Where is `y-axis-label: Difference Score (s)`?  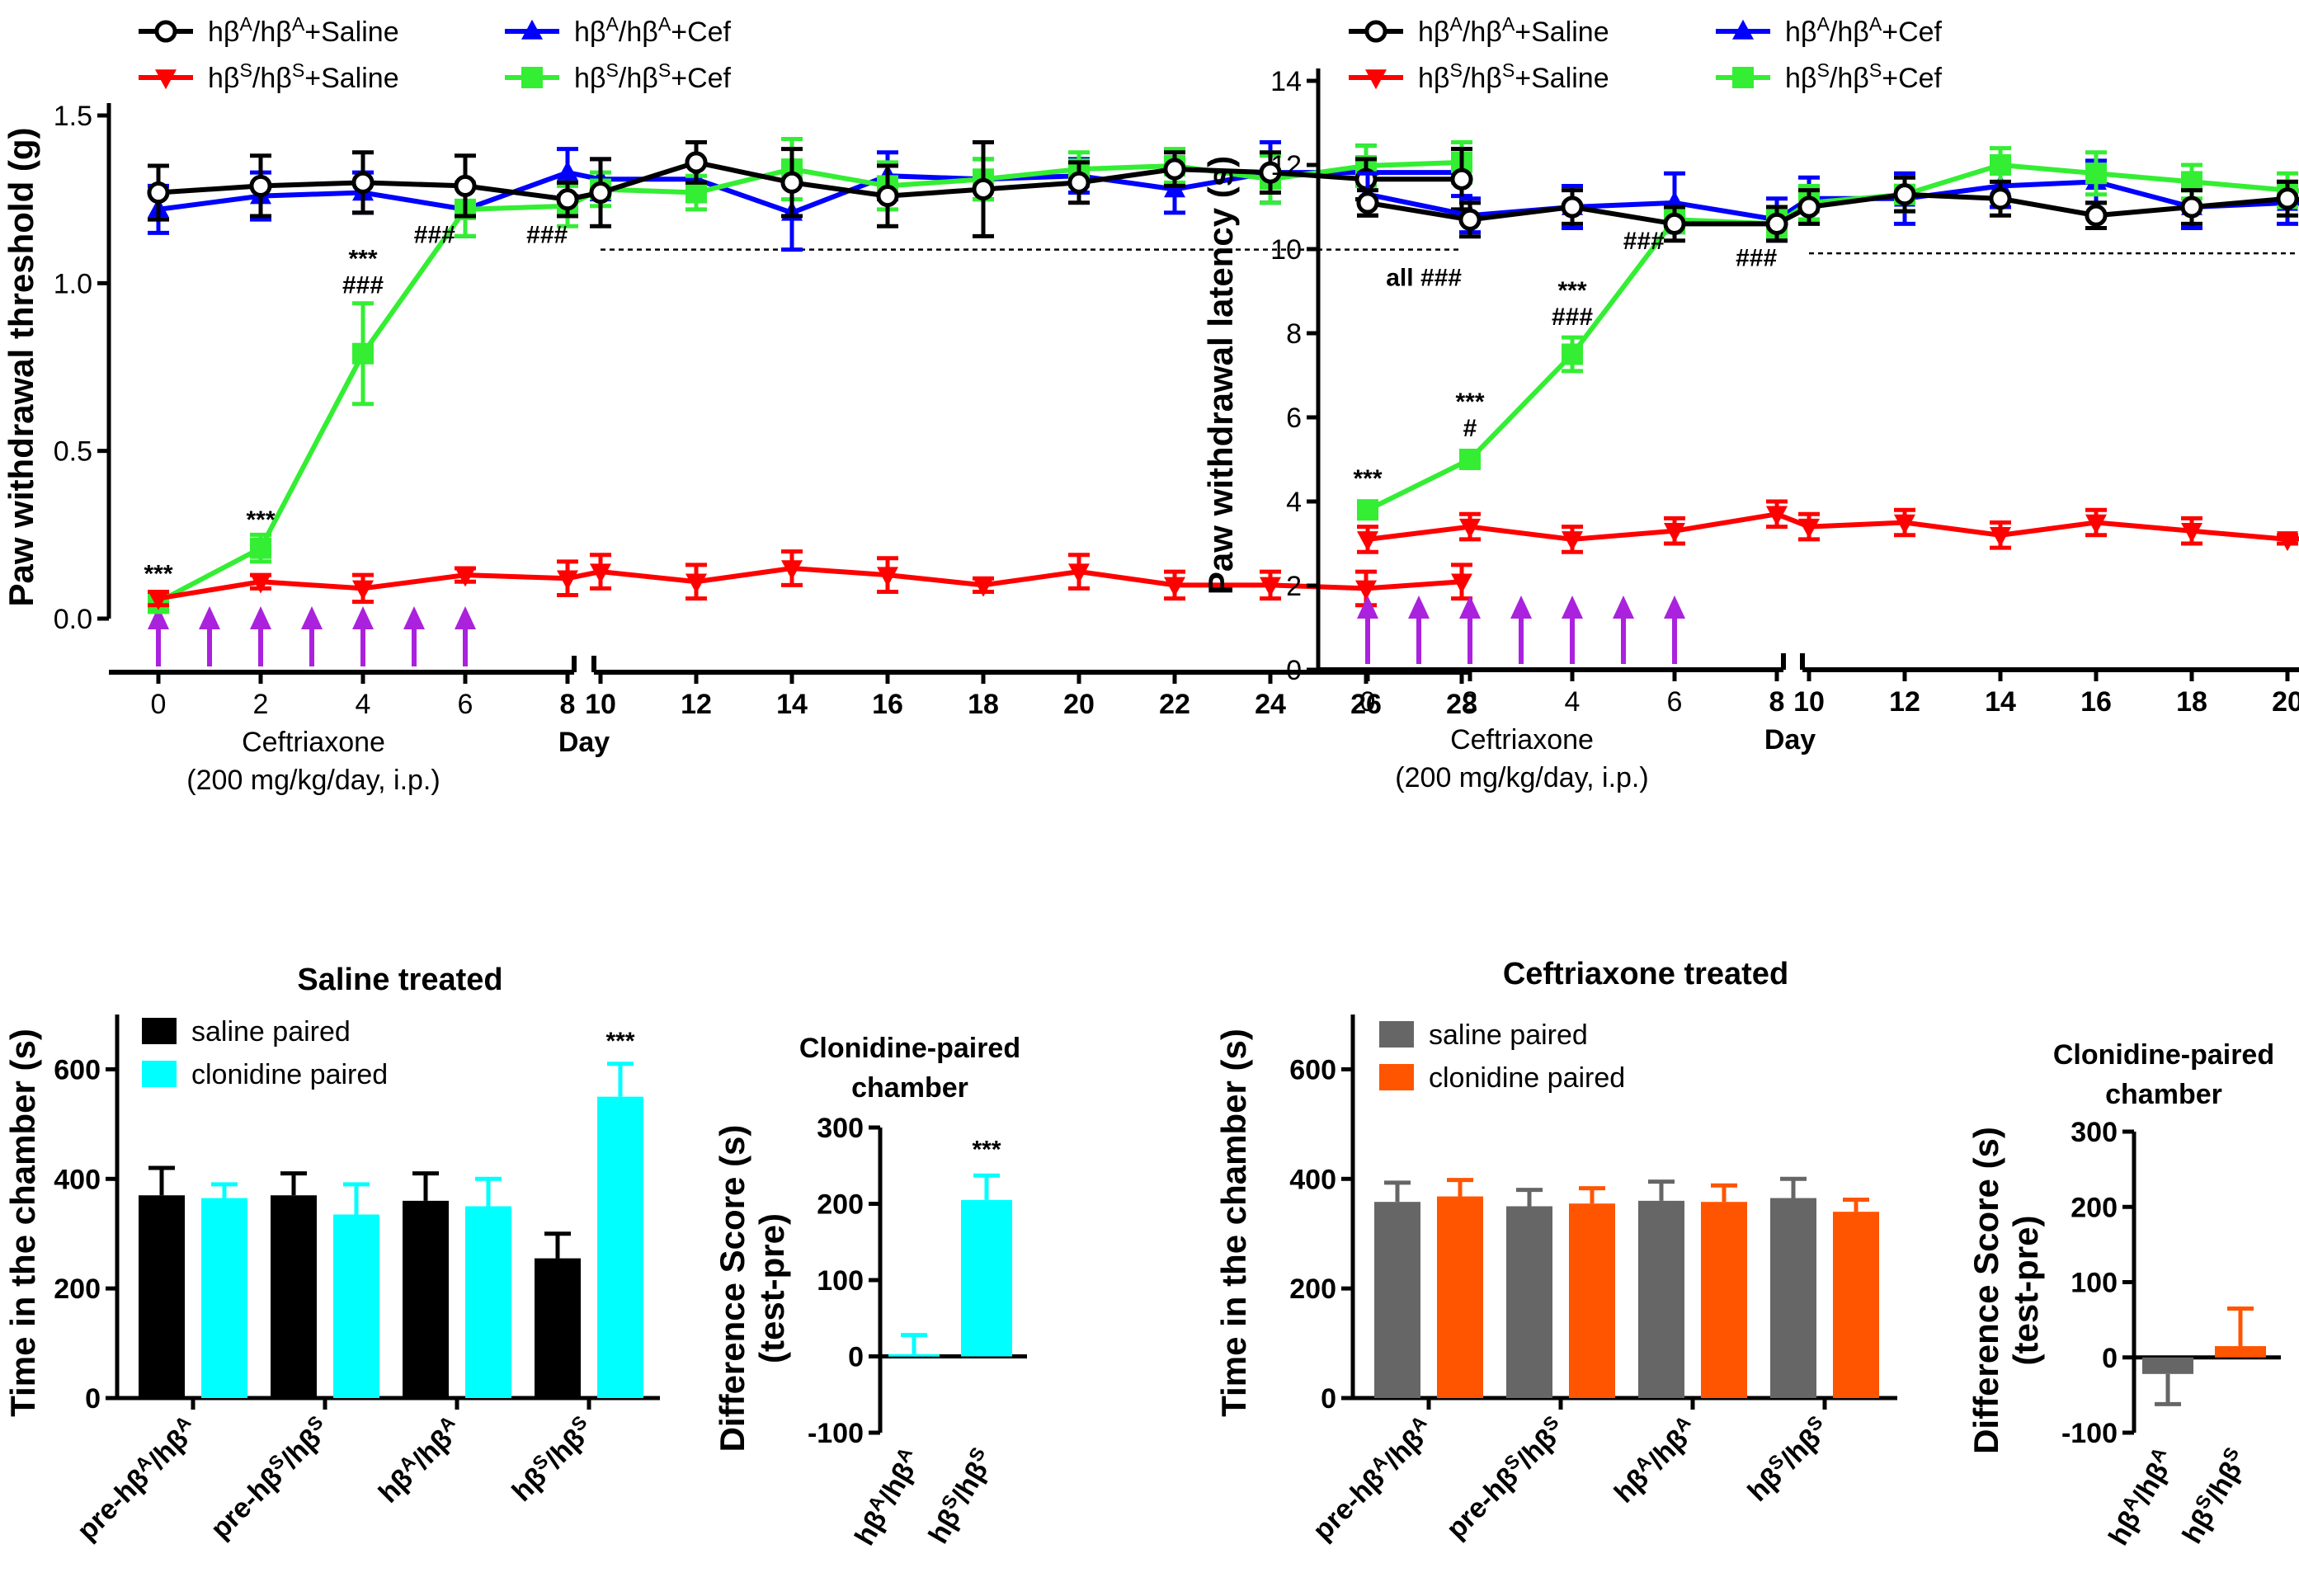 y-axis-label: Difference Score (s) is located at coordinates (1986, 1290).